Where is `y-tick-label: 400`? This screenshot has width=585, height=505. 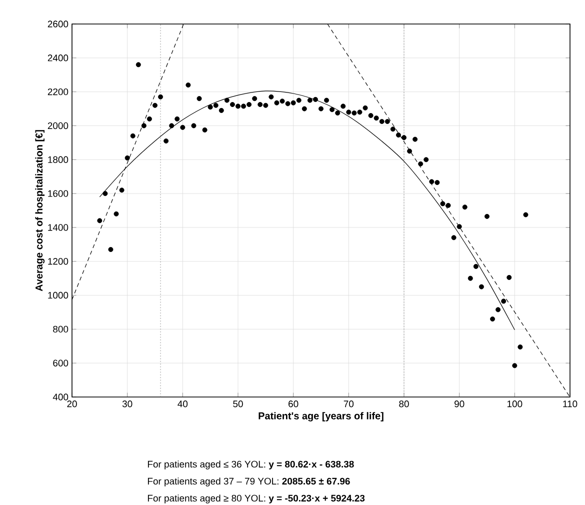 y-tick-label: 400 is located at coordinates (60, 397).